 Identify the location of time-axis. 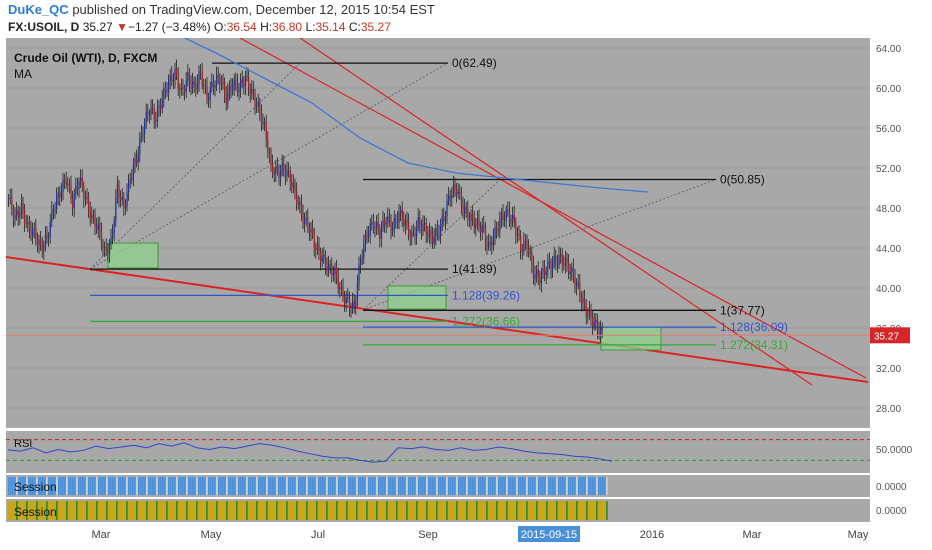
(438, 536).